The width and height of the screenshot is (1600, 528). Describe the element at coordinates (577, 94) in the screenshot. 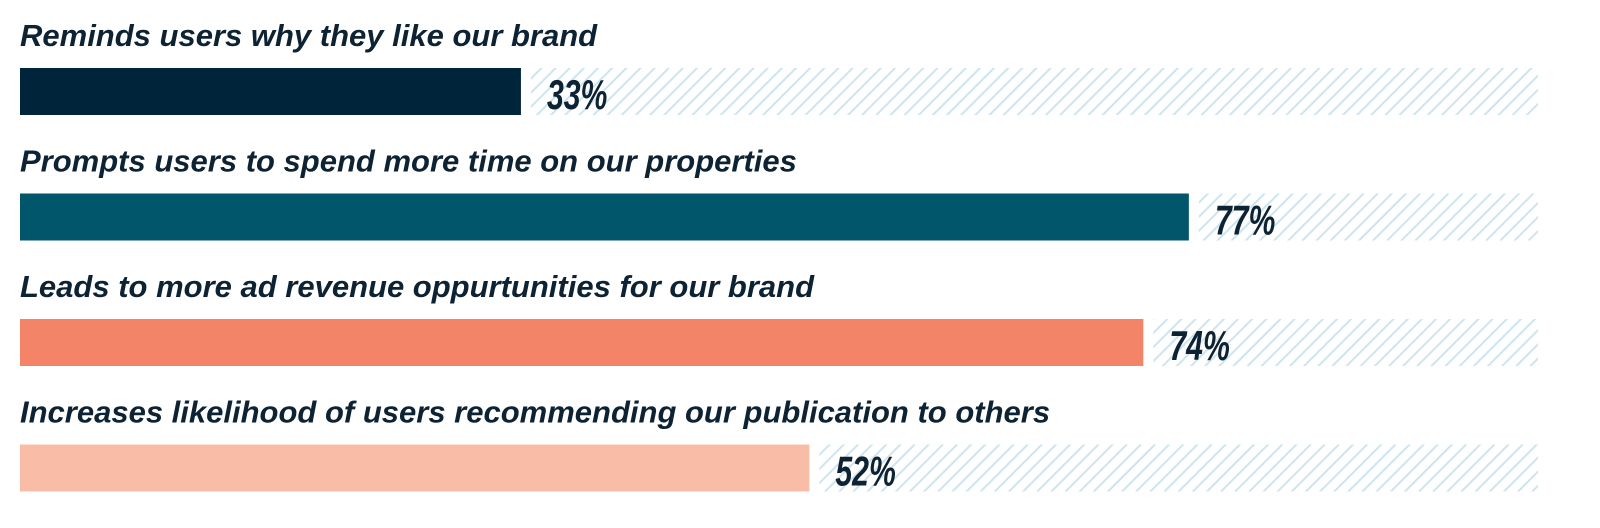

I see `value-label: 33%` at that location.